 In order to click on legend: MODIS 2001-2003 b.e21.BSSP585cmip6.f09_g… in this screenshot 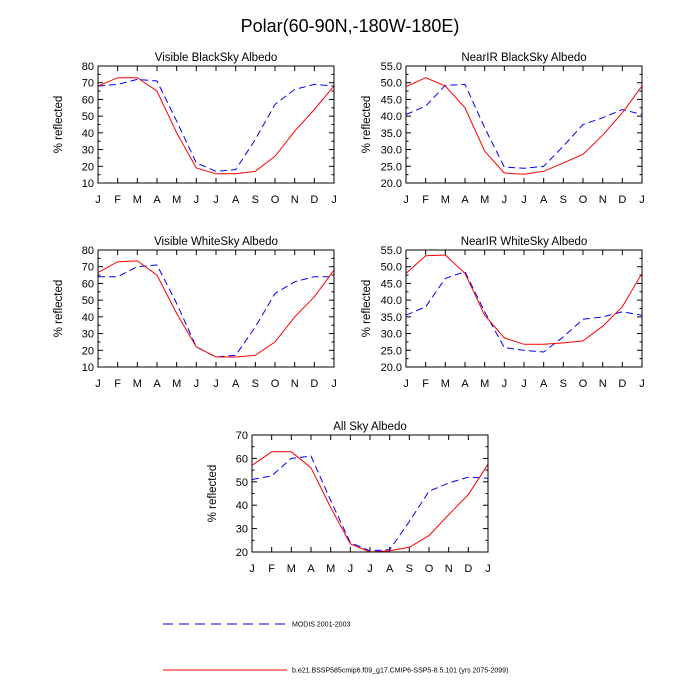, I will do `click(335, 648)`.